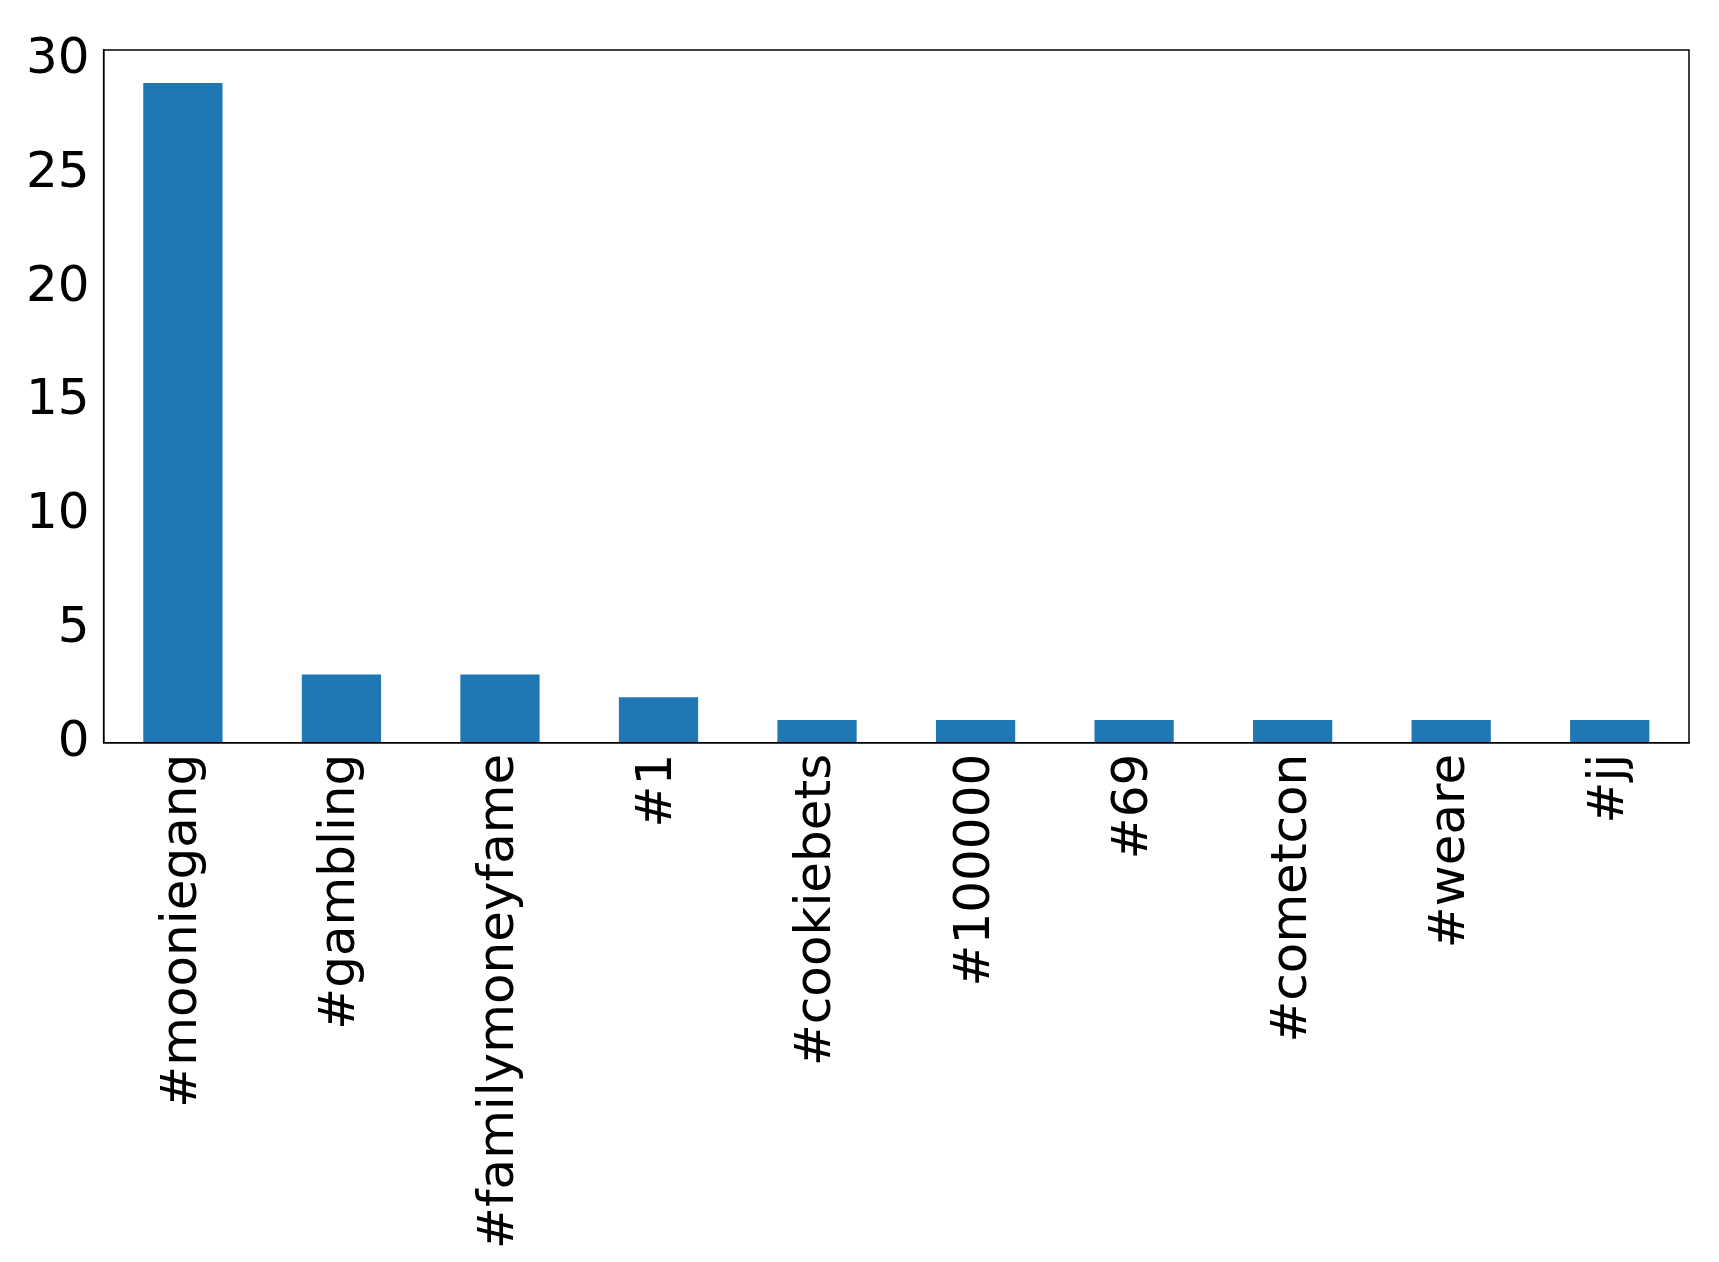 This screenshot has width=1719, height=1262. Describe the element at coordinates (58, 511) in the screenshot. I see `y-tick-label: 10` at that location.